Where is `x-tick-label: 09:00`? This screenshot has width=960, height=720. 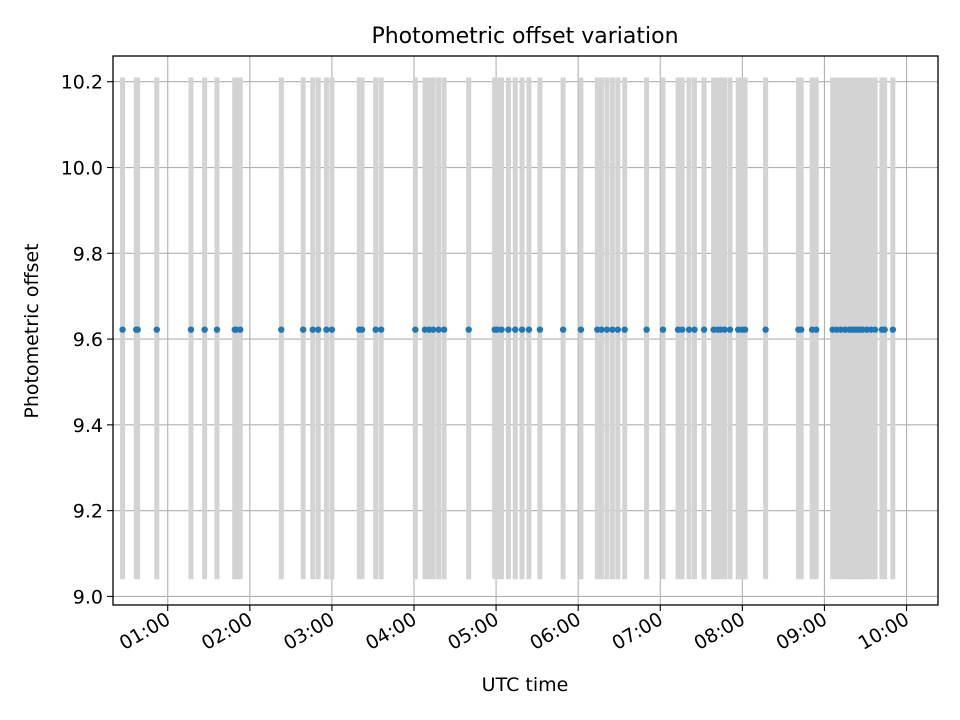
x-tick-label: 09:00 is located at coordinates (802, 631).